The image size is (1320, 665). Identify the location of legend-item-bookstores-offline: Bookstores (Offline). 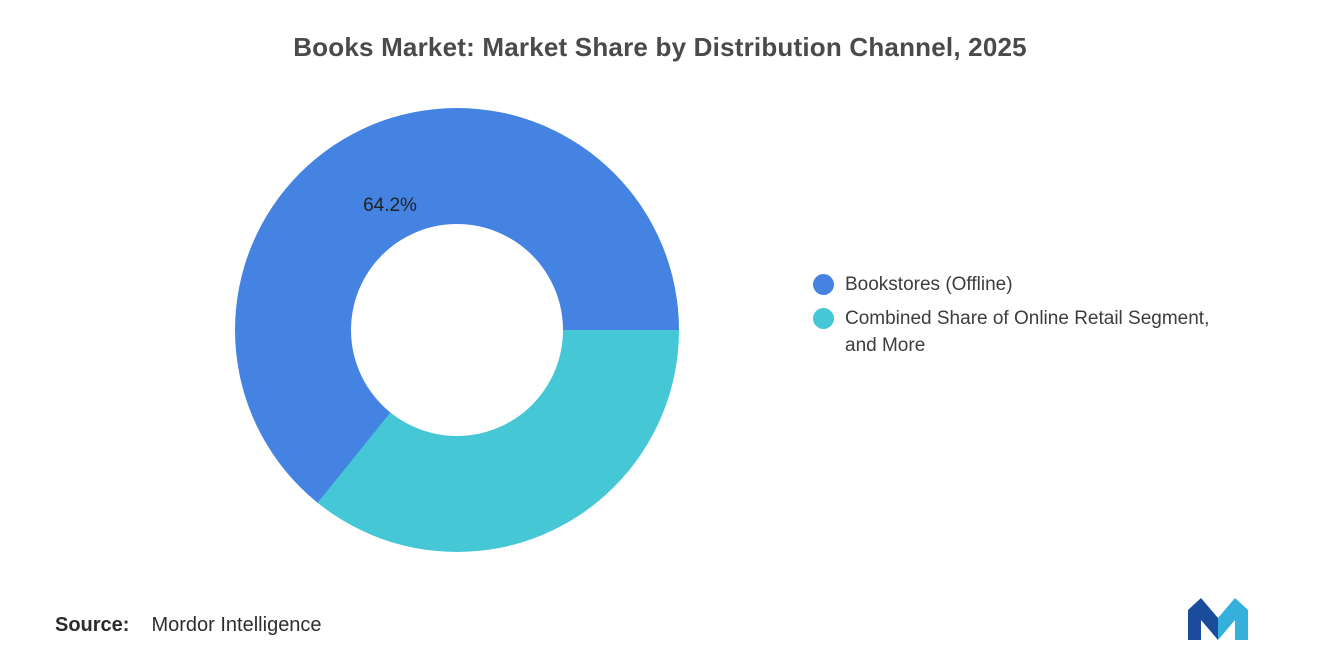
(1011, 284).